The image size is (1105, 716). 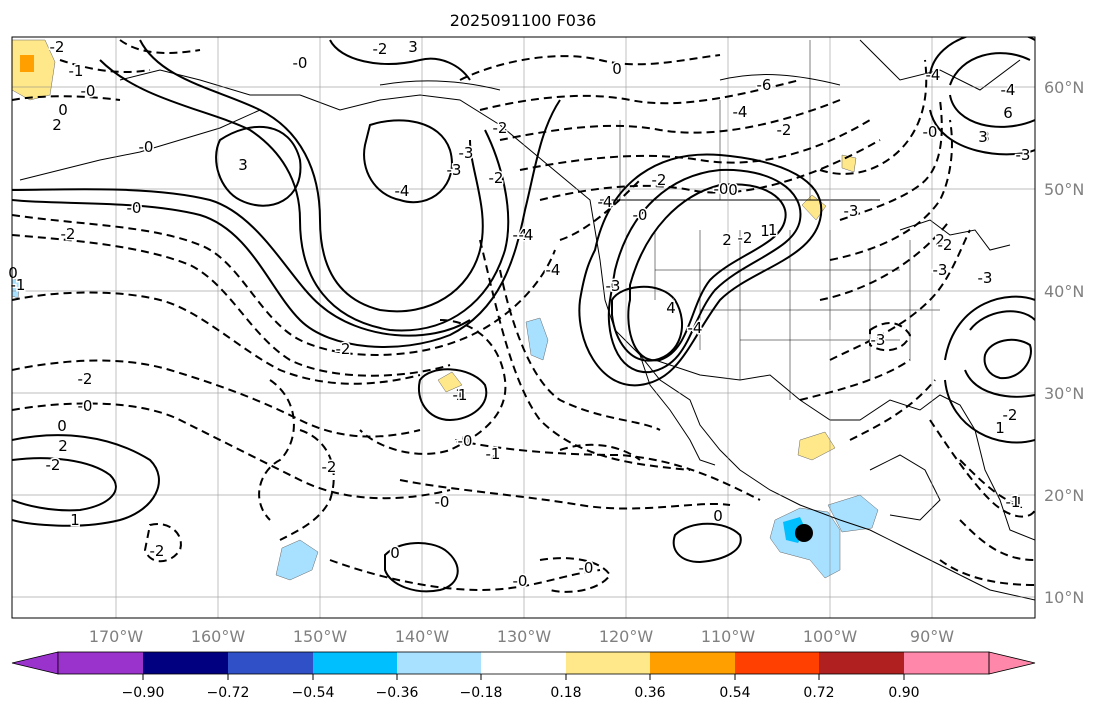 What do you see at coordinates (1064, 189) in the screenshot?
I see `lat-label-50n: 50°N` at bounding box center [1064, 189].